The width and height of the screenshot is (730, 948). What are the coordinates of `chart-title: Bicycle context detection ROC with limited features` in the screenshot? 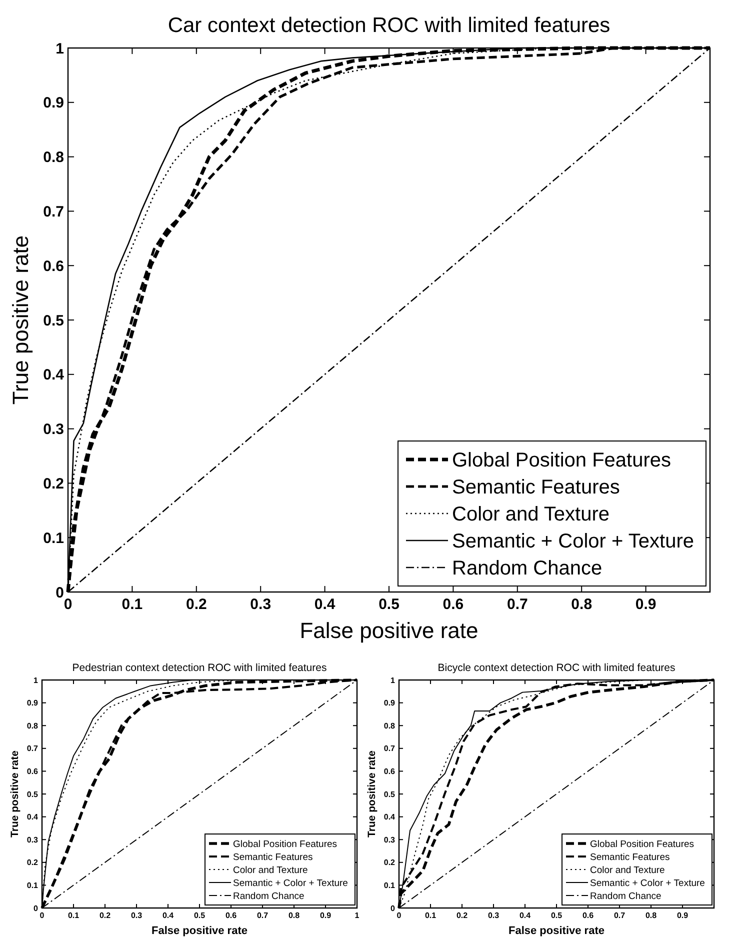 It's located at (557, 668).